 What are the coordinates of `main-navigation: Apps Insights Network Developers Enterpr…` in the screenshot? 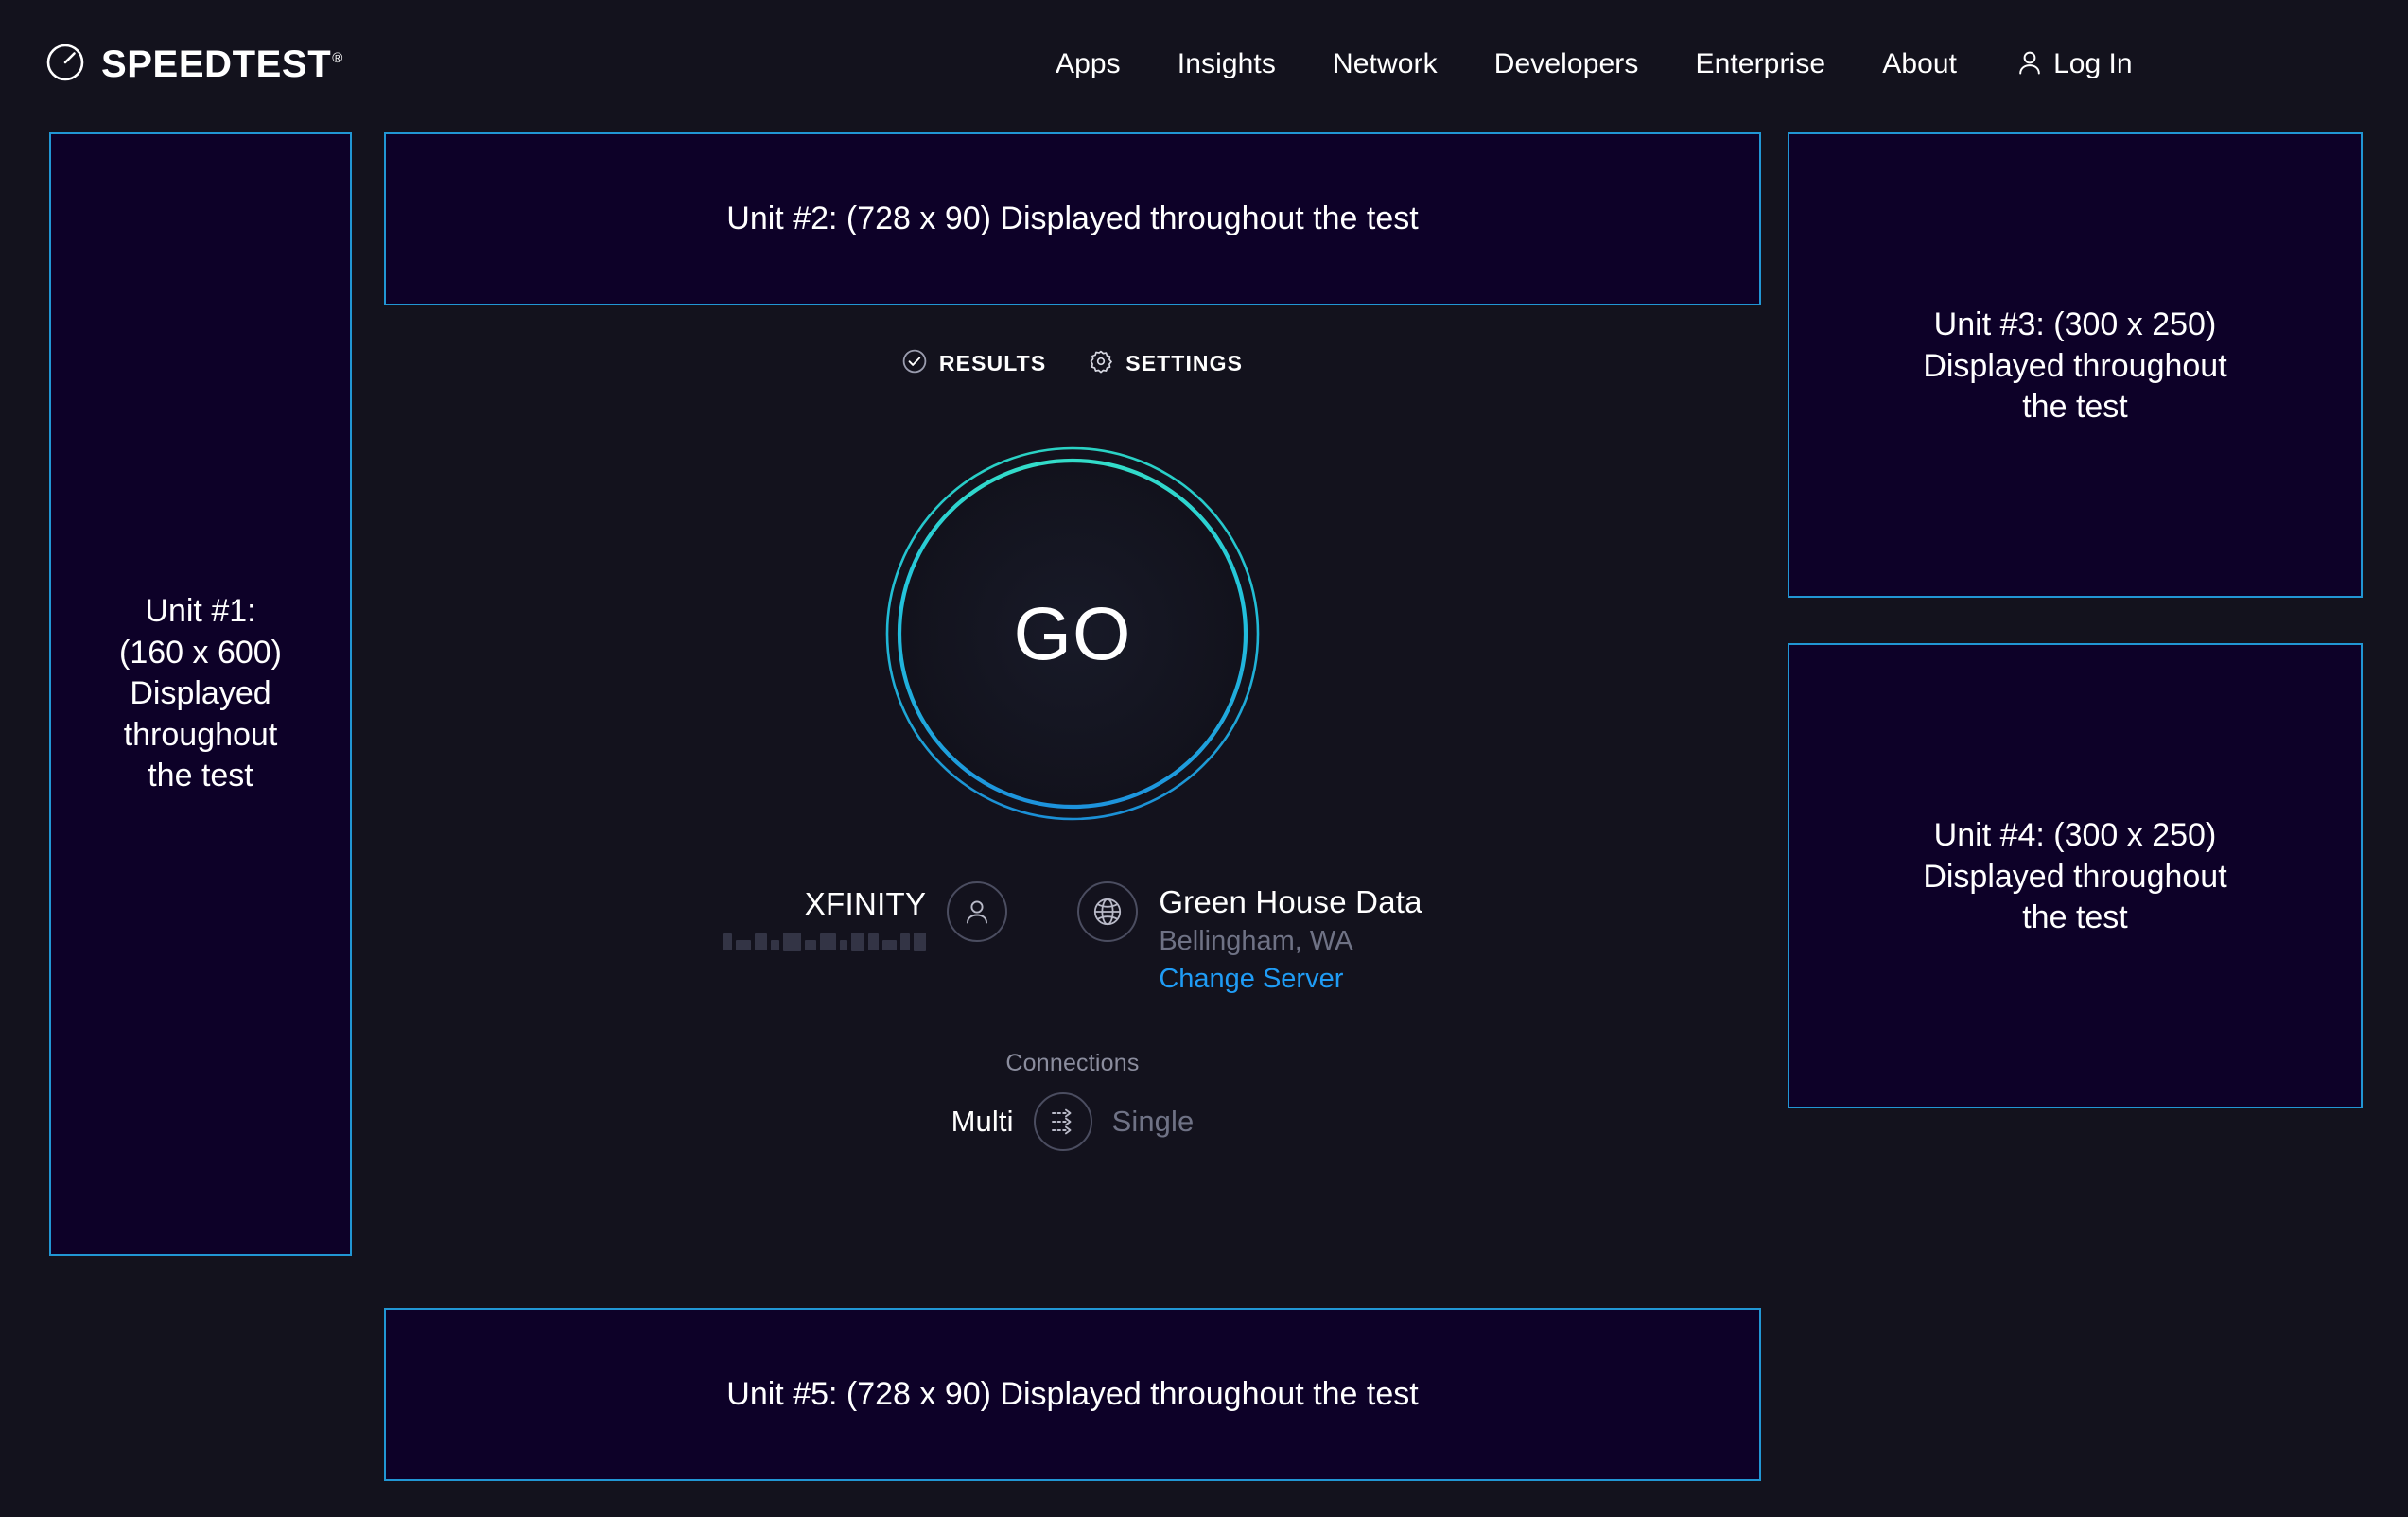 It's located at (1594, 64).